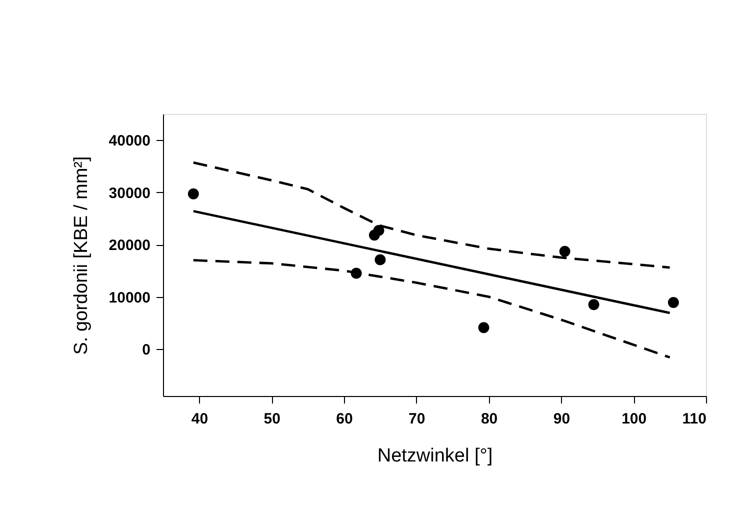 This screenshot has width=739, height=532. Describe the element at coordinates (129, 297) in the screenshot. I see `y-tick-label: 10000` at that location.